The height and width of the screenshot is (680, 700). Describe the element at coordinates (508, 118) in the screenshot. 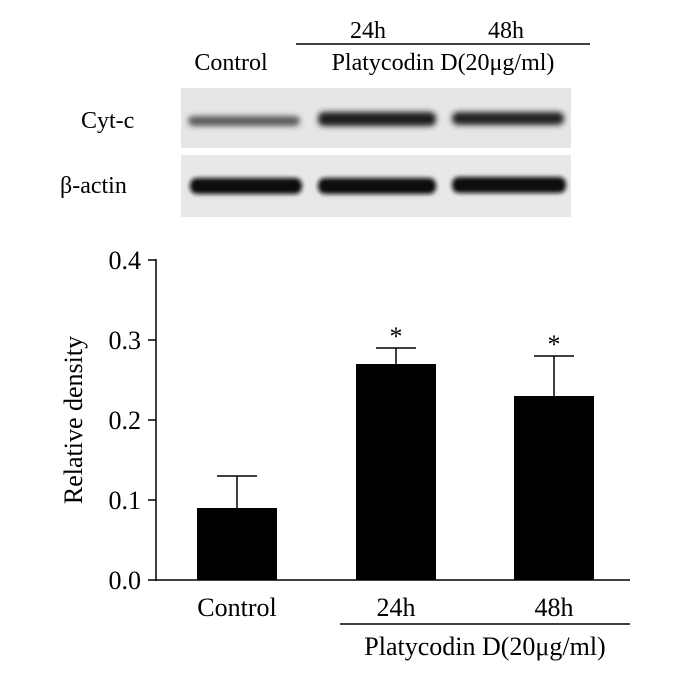

I see `blot-band-cyt-c-48h` at that location.